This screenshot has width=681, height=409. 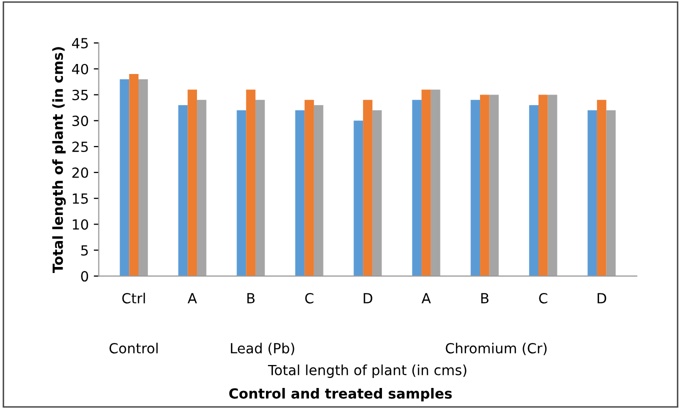 I want to click on y-tick-label: 0, so click(x=84, y=276).